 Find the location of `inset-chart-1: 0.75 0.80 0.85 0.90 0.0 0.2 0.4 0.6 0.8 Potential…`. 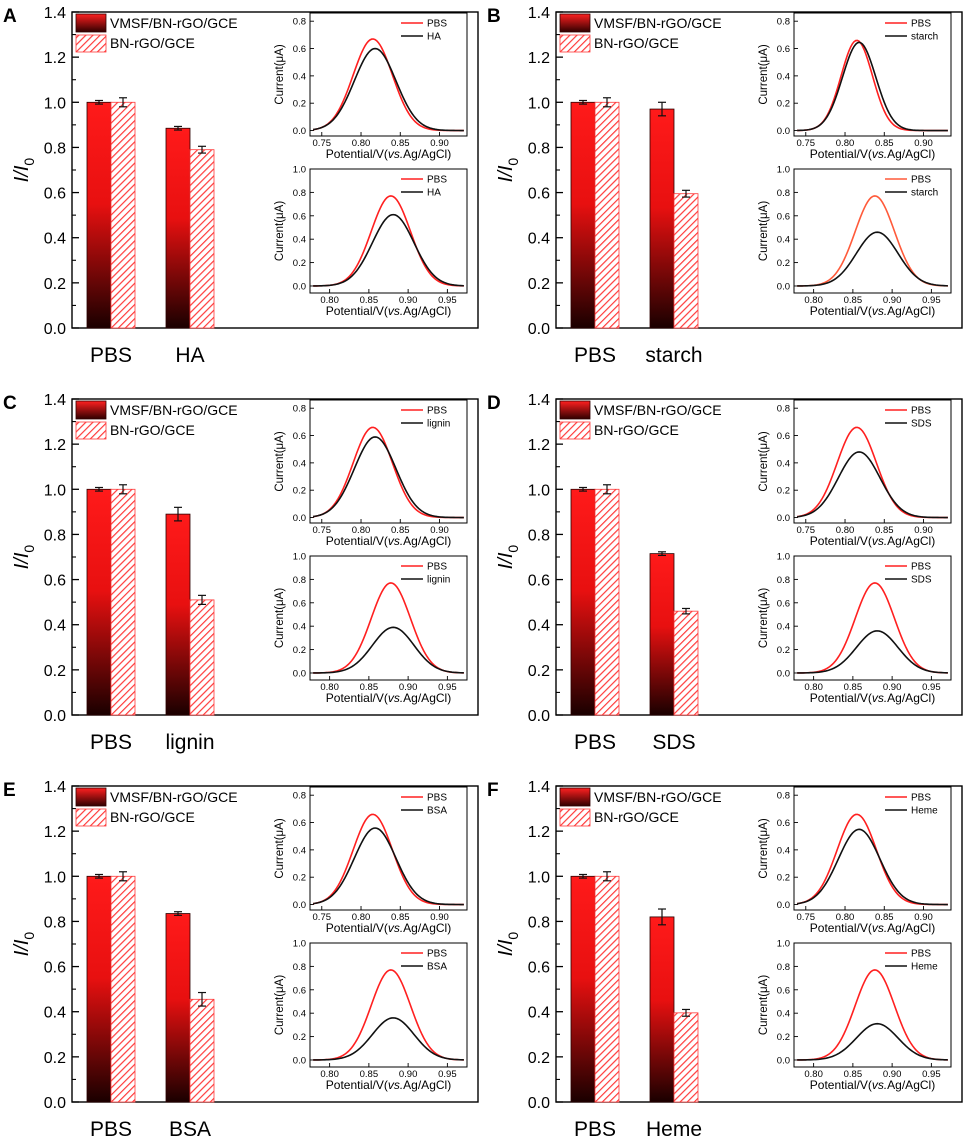

inset-chart-1: 0.75 0.80 0.85 0.90 0.0 0.2 0.4 0.6 0.8 Potential… is located at coordinates (855, 473).